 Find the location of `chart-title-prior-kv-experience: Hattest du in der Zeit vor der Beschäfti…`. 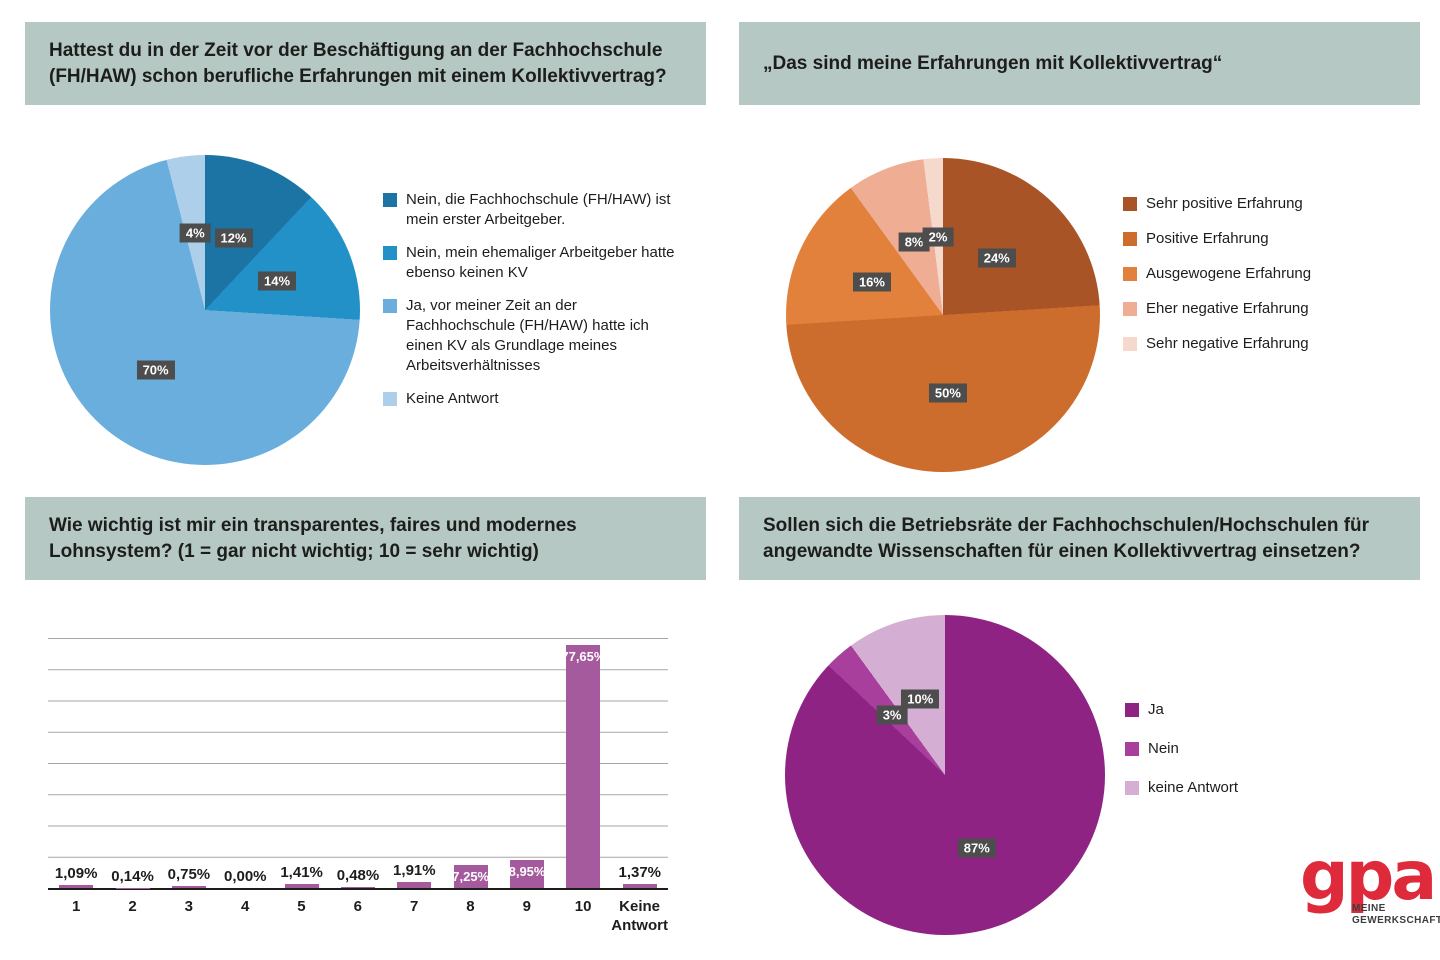

chart-title-prior-kv-experience: Hattest du in der Zeit vor der Beschäfti… is located at coordinates (365, 63).